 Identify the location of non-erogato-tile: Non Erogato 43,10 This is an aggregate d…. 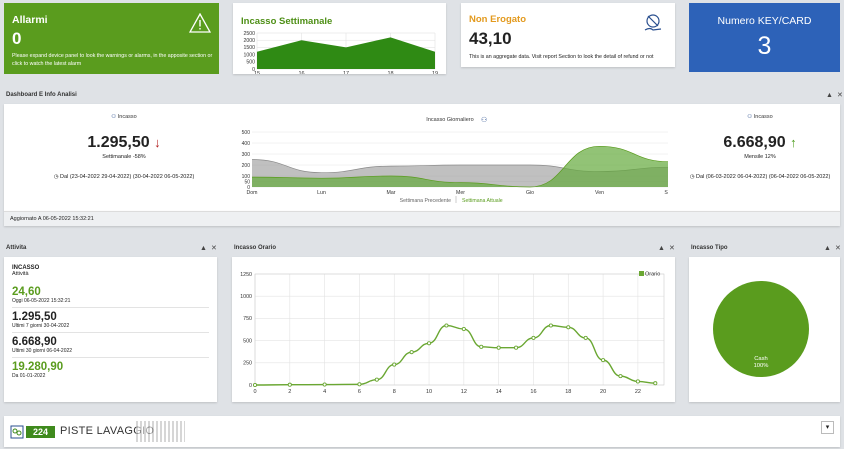
(568, 35).